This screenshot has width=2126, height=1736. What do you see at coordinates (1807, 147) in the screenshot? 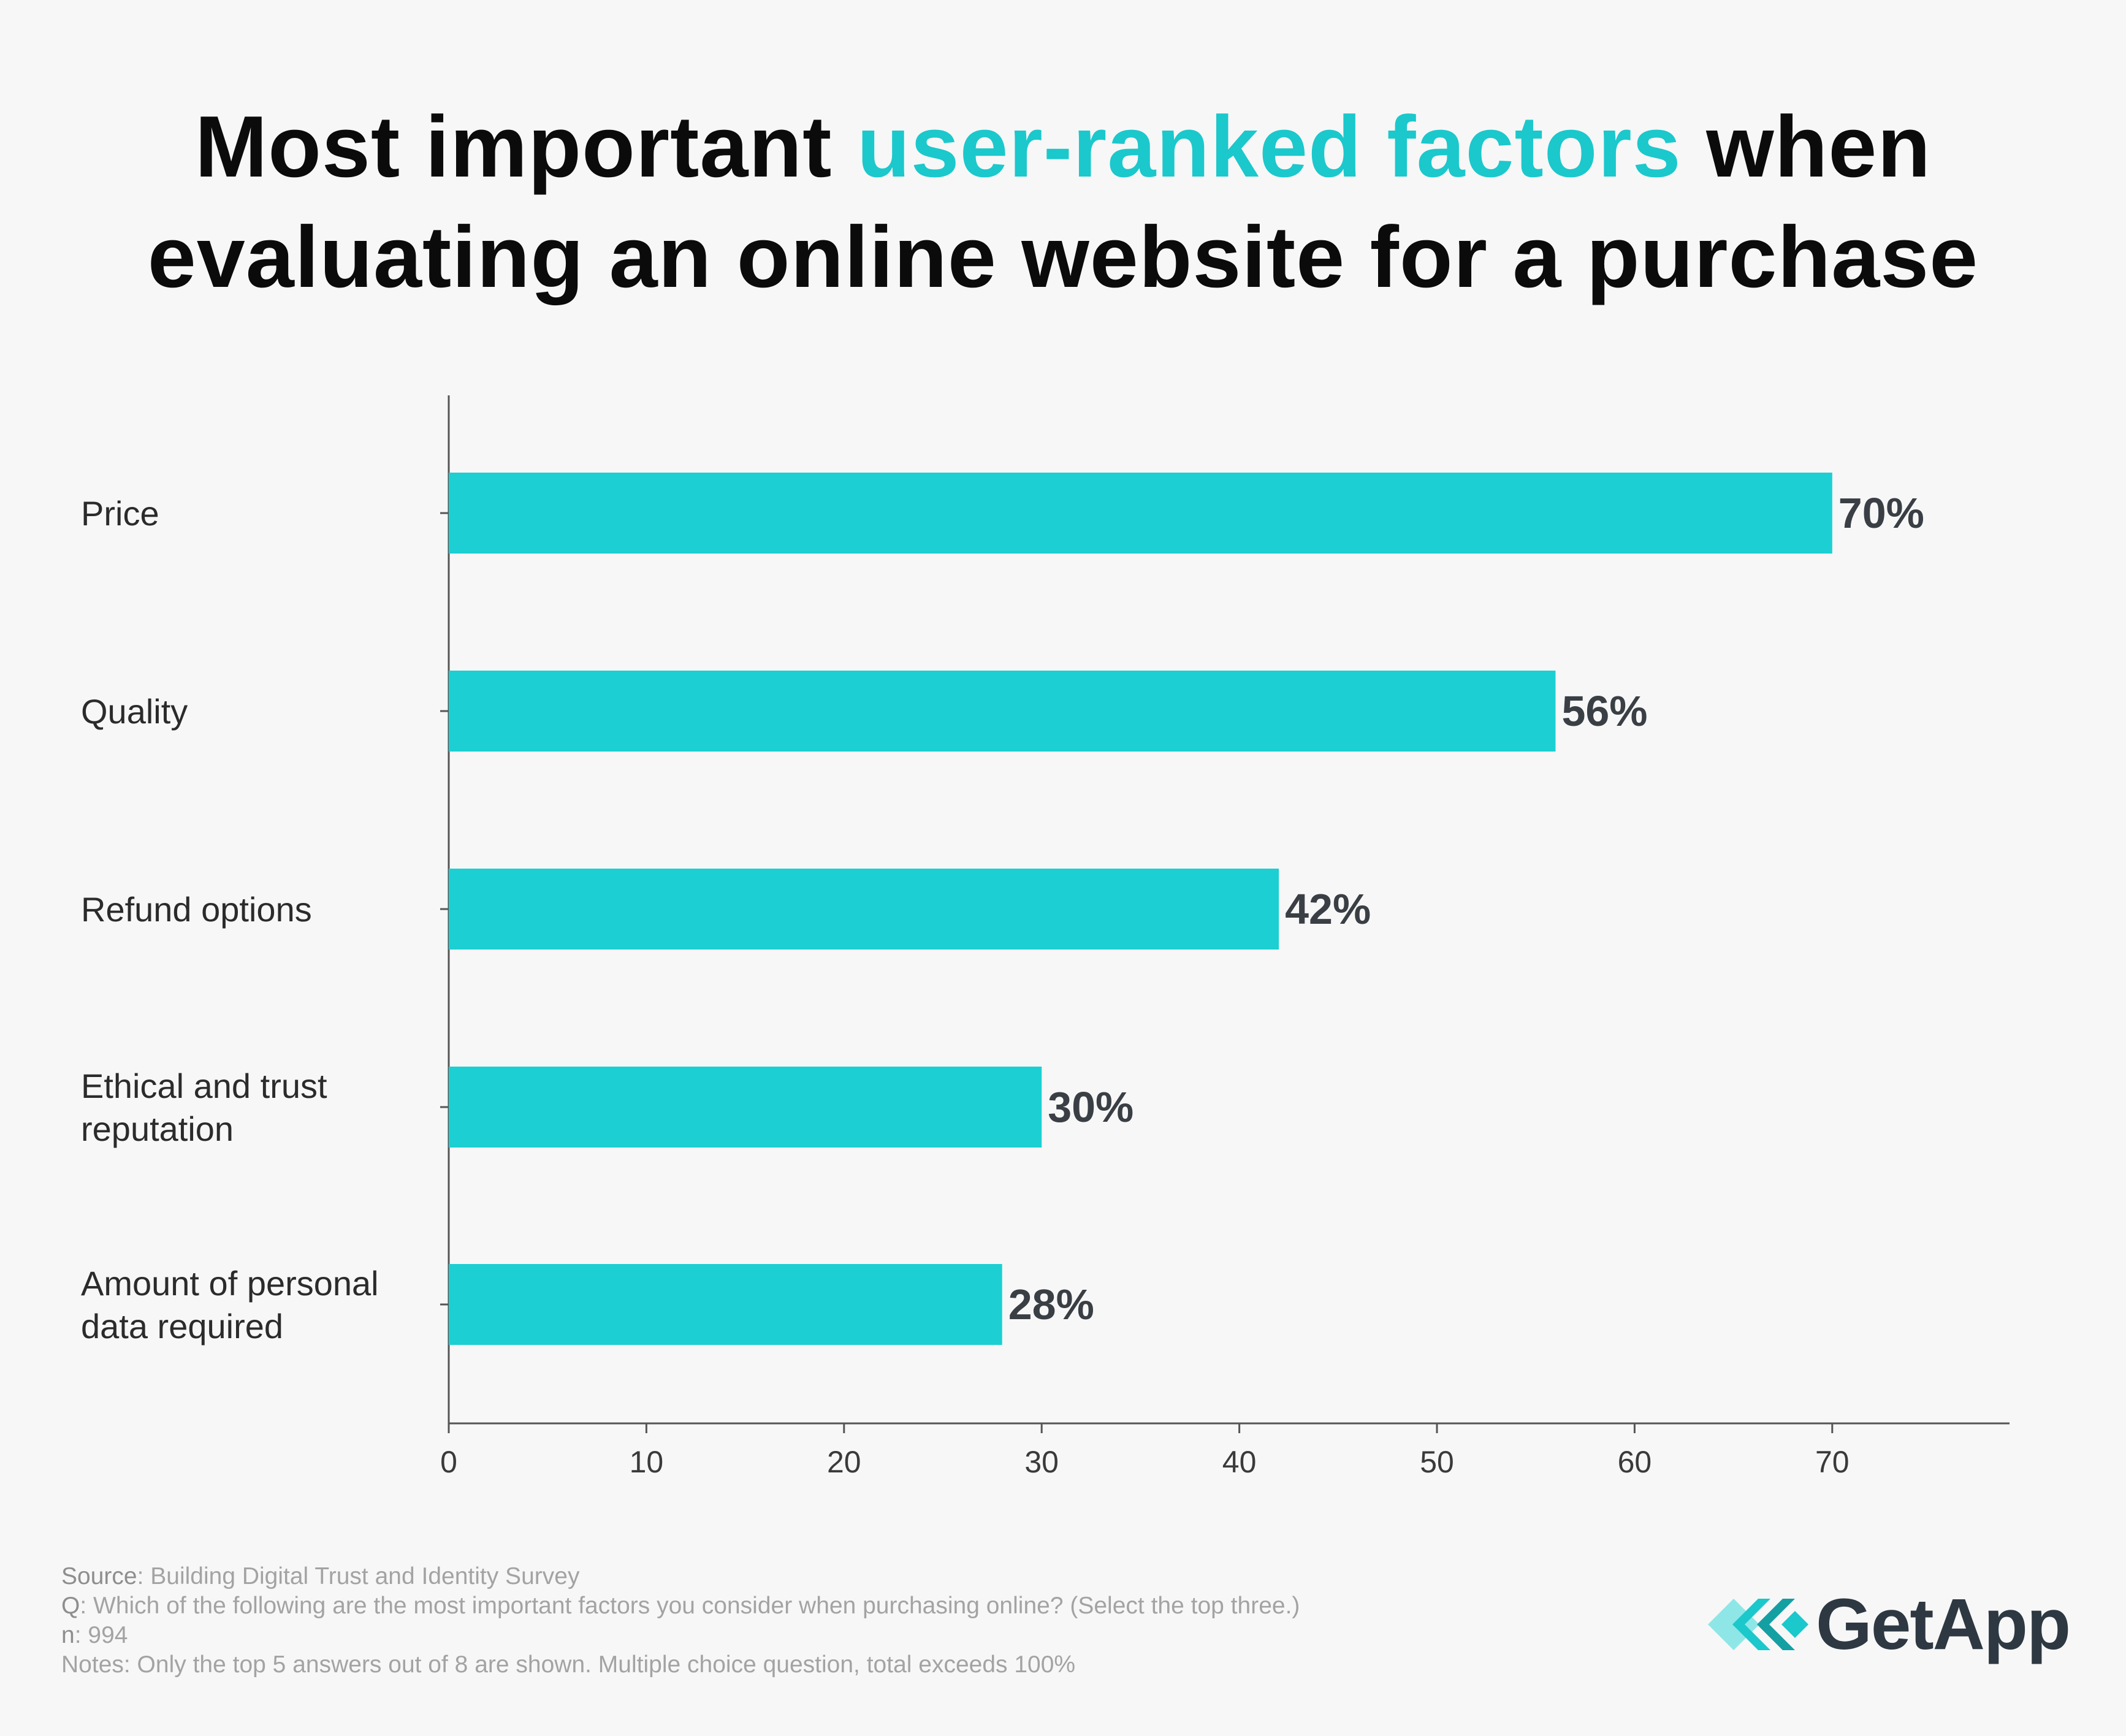
I see `title-part-2: when` at bounding box center [1807, 147].